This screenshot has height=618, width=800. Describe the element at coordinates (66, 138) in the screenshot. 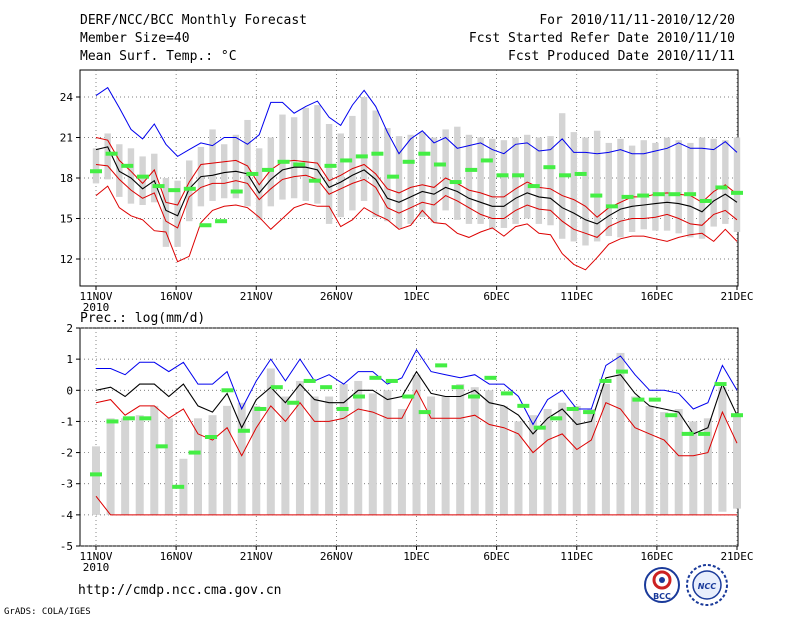

I see `y-tick-label: 21` at that location.